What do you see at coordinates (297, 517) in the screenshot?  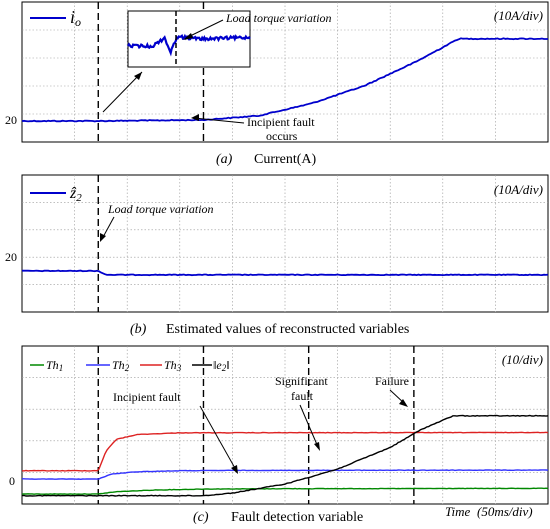 I see `panel-c-caption: Fault detection variable` at bounding box center [297, 517].